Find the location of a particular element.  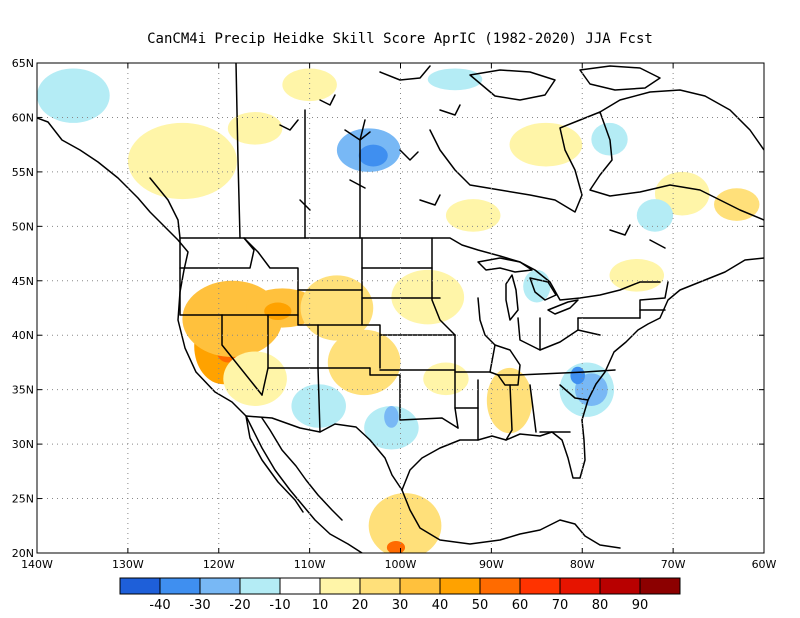

lon-tick-label: 60W is located at coordinates (764, 564).